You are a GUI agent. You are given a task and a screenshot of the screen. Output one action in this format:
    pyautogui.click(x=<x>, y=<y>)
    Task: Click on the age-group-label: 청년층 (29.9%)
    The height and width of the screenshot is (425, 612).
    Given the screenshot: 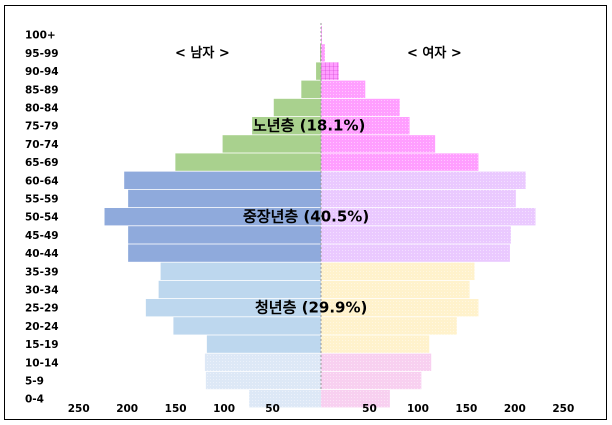 What is the action you would take?
    pyautogui.click(x=311, y=308)
    